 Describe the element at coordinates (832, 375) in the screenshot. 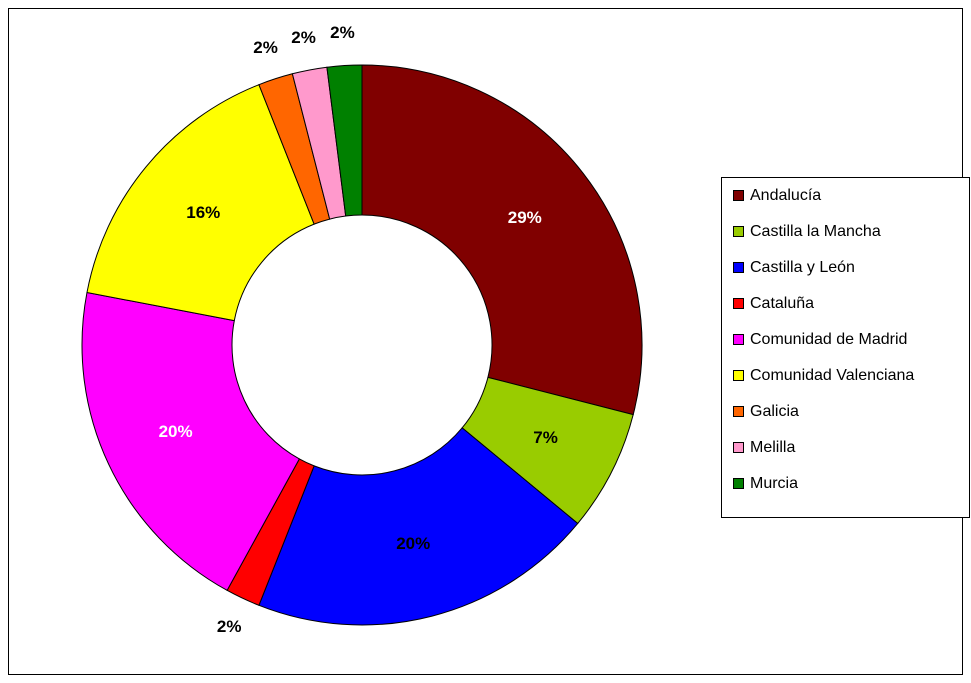

I see `legend-label: Comunidad Valenciana` at that location.